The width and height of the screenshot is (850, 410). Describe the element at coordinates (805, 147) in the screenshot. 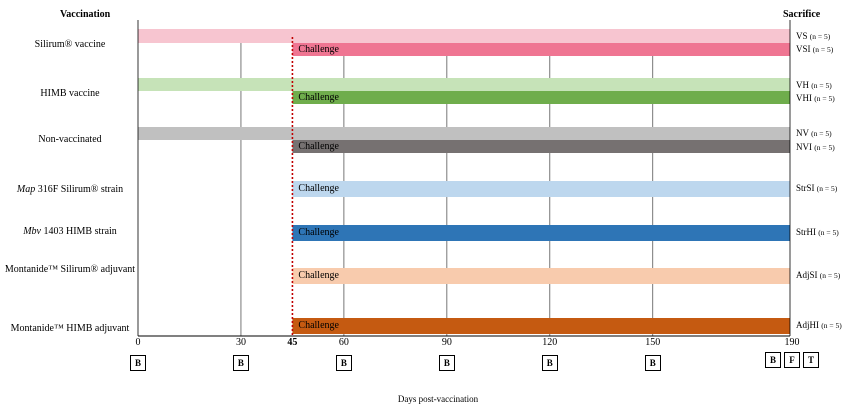

I see `group-tag-code: NVI` at that location.